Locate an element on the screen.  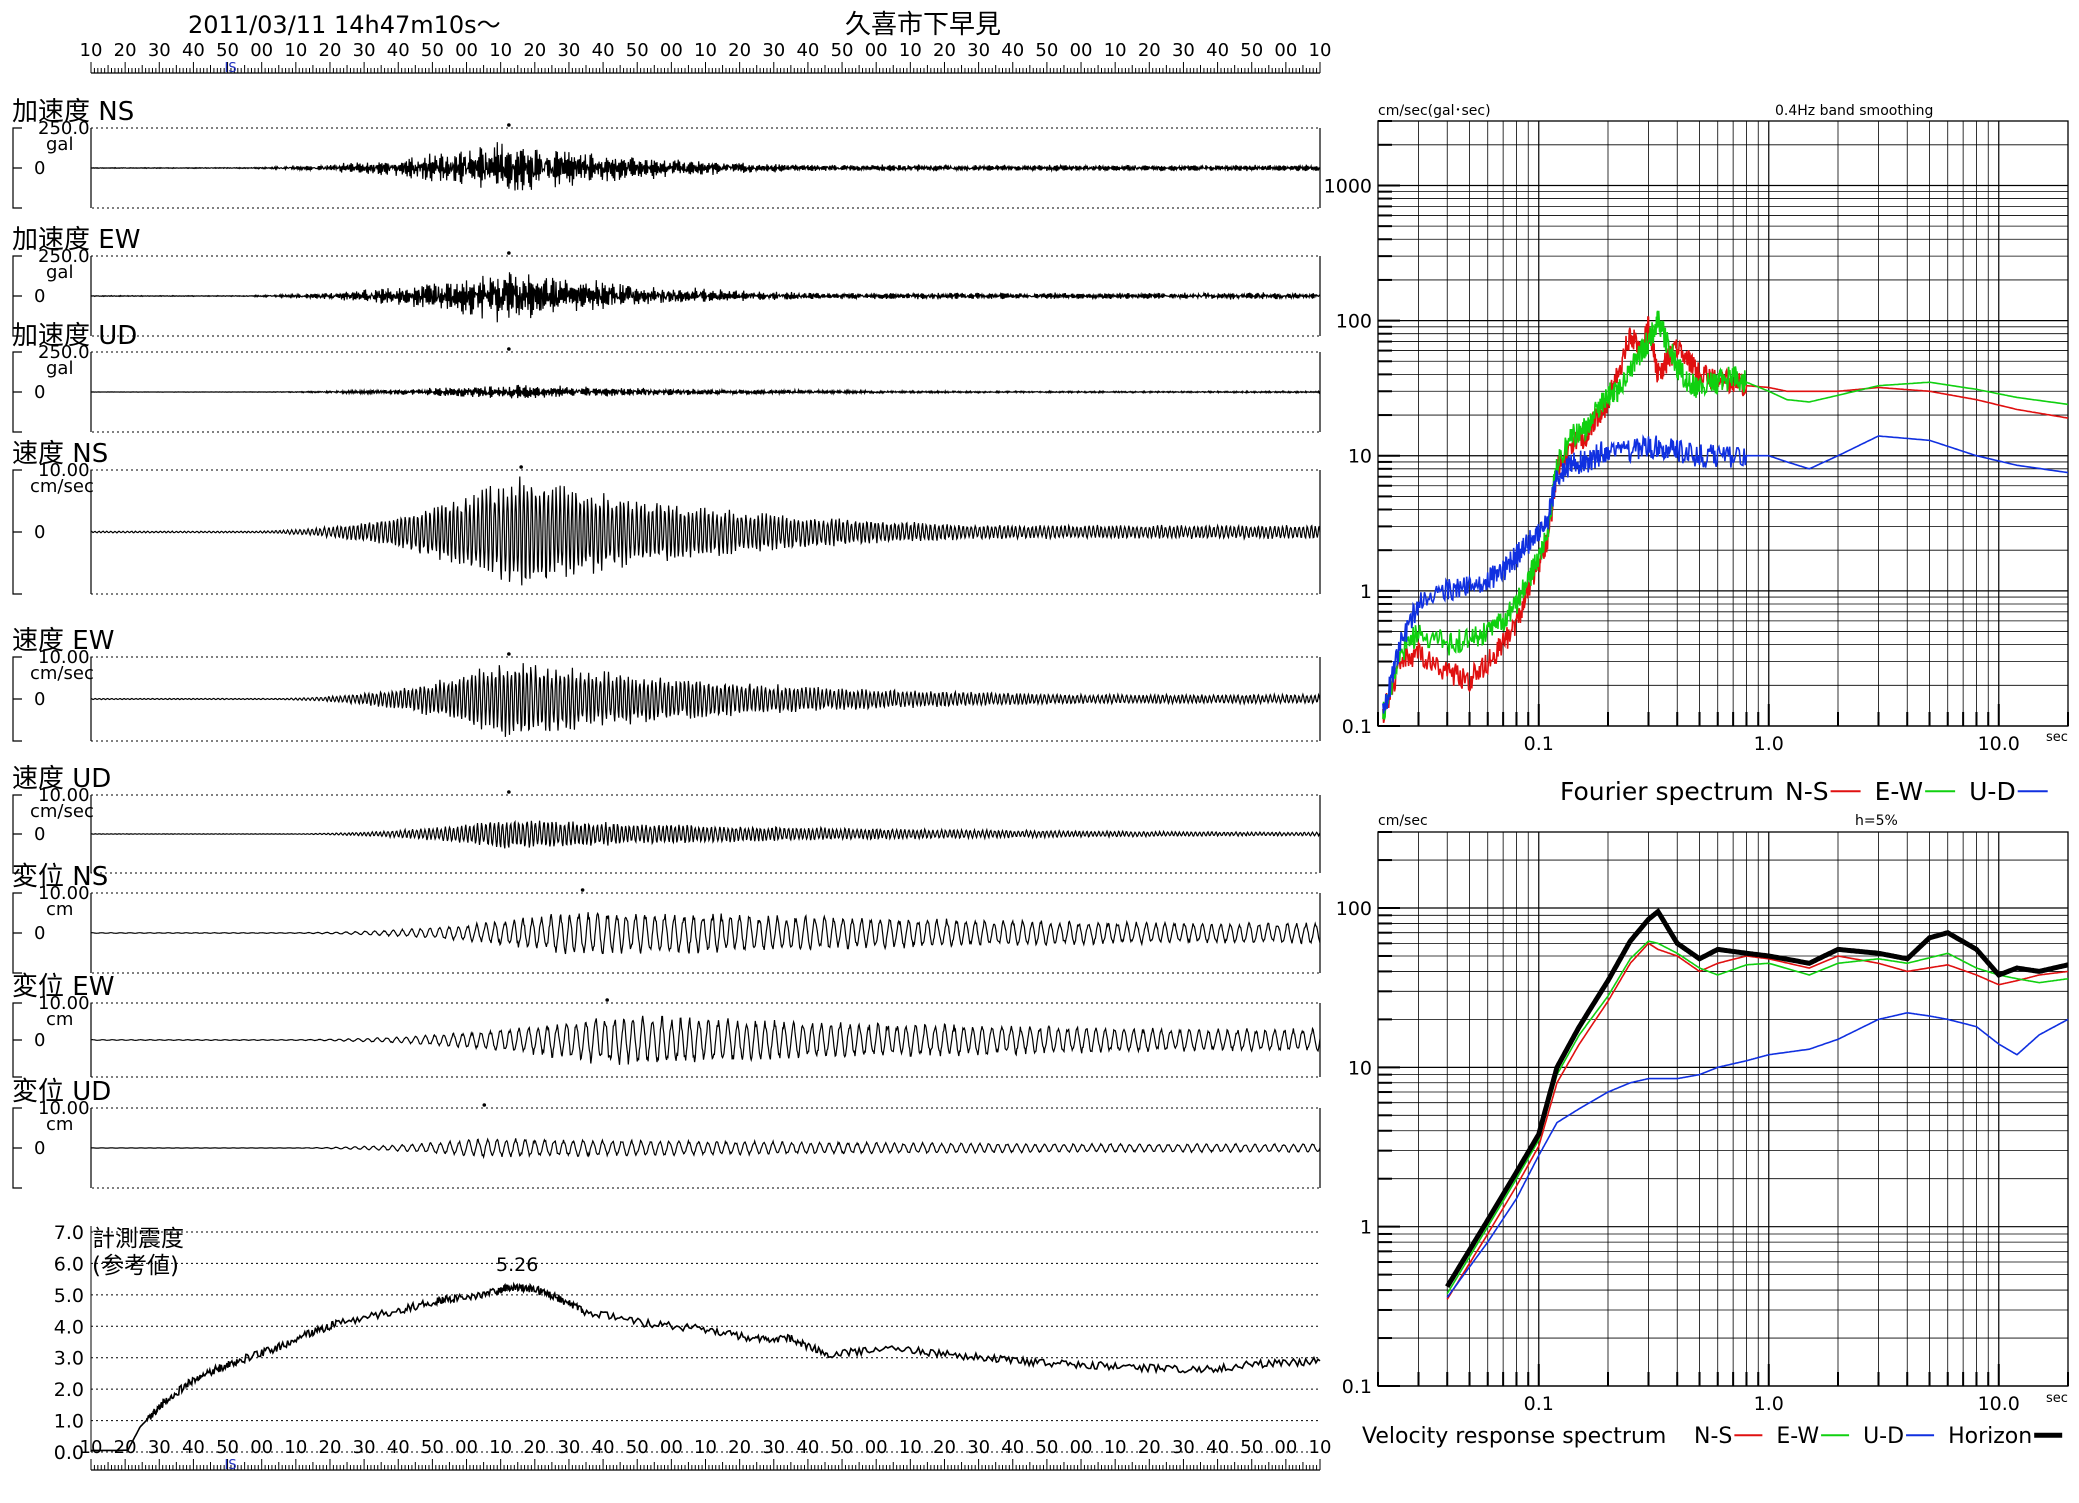
fourier-note: 0.4Hz band smoothing is located at coordinates (1854, 111).